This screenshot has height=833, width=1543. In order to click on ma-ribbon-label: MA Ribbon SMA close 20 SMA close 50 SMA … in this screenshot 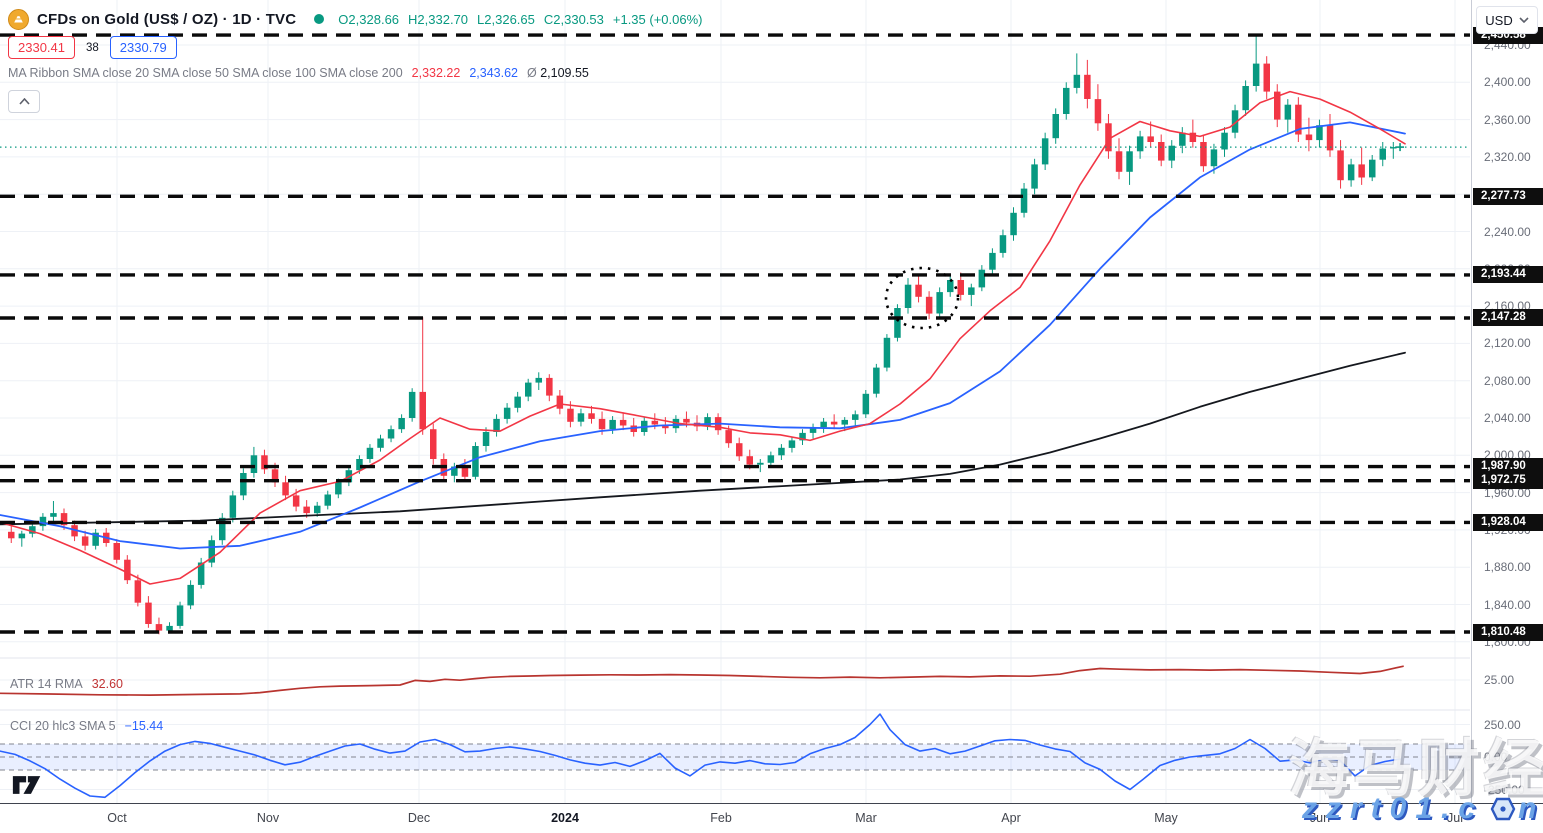, I will do `click(205, 73)`.